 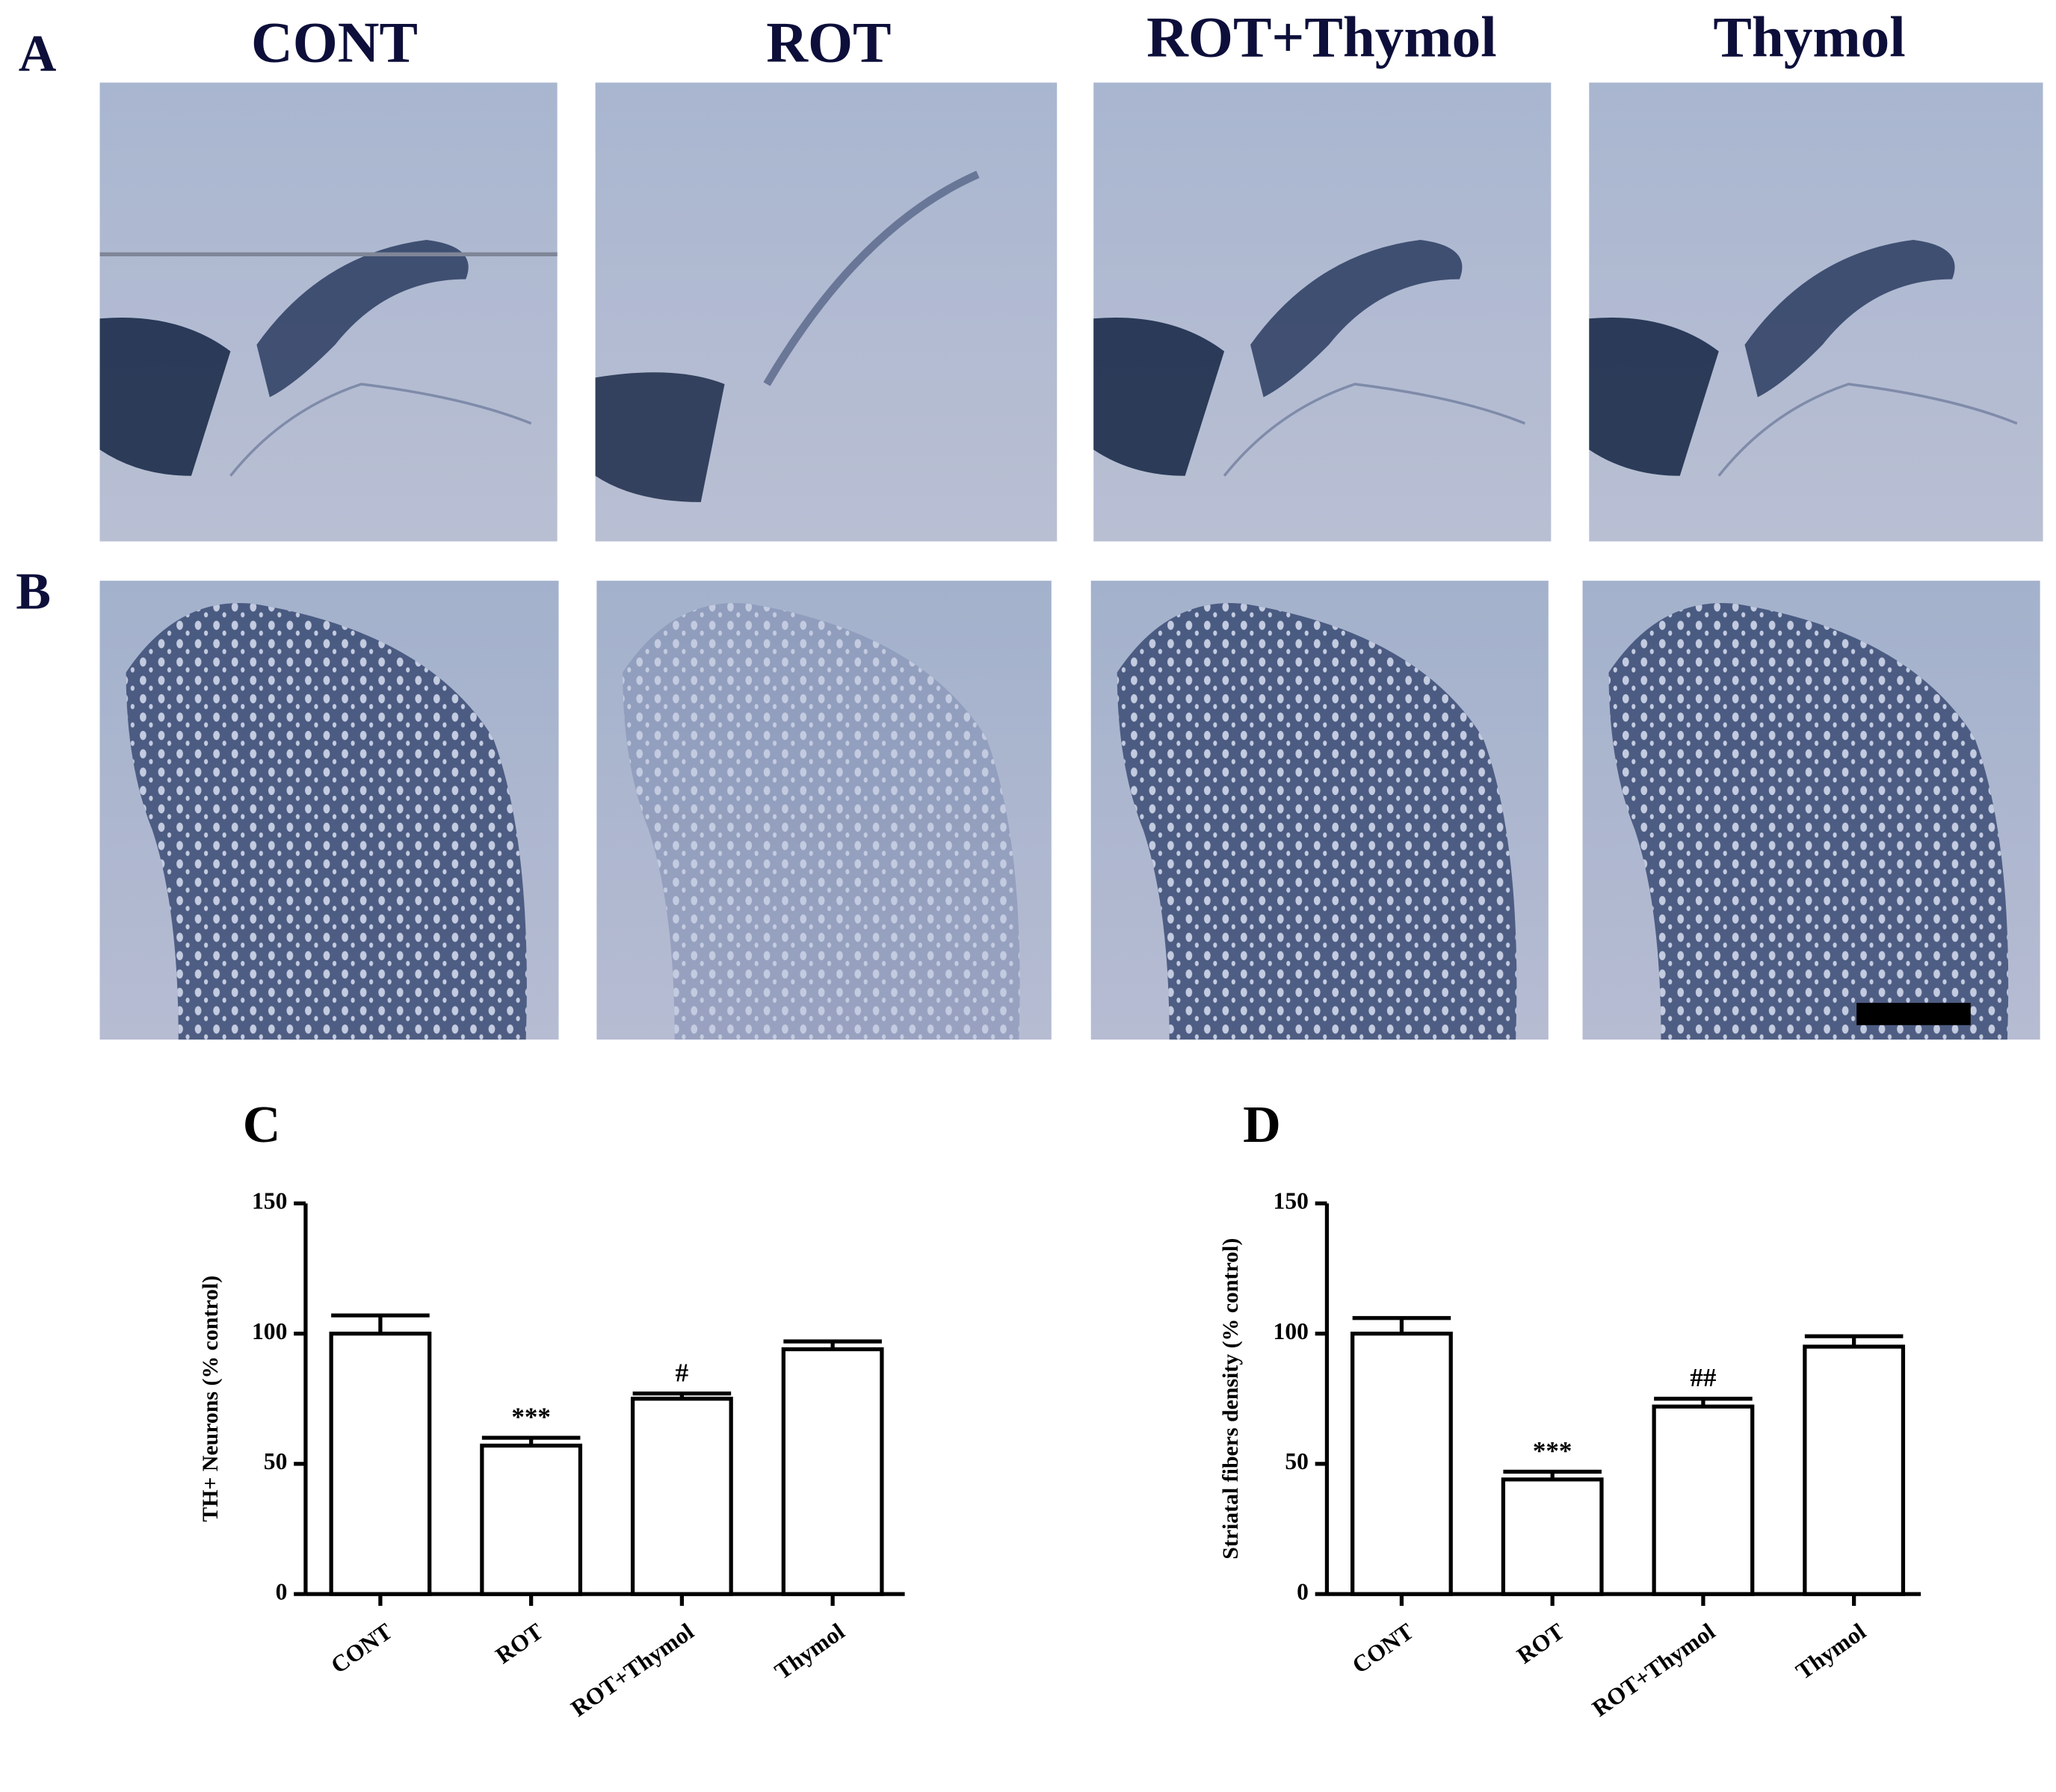 What do you see at coordinates (33, 591) in the screenshot?
I see `panel-label: B` at bounding box center [33, 591].